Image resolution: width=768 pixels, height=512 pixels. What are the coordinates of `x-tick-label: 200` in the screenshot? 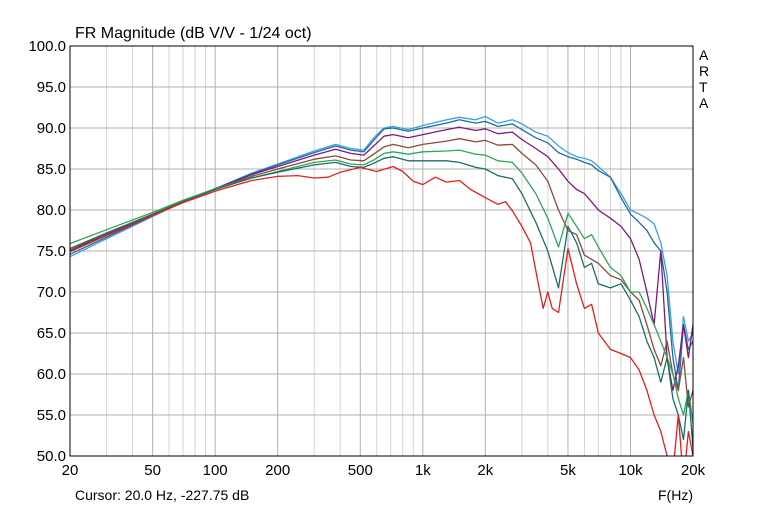 It's located at (277, 470).